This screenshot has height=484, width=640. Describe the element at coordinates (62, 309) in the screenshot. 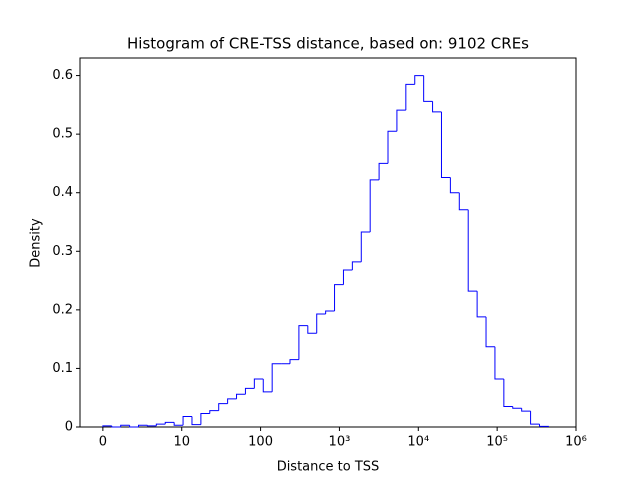

I see `y-tick-label: 0.2` at that location.